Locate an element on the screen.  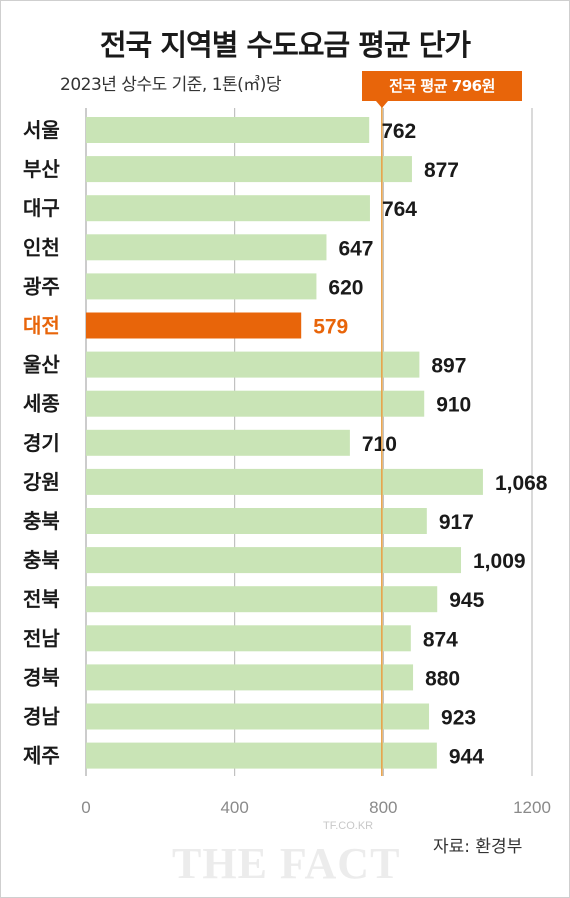
value-label: 710 is located at coordinates (379, 444).